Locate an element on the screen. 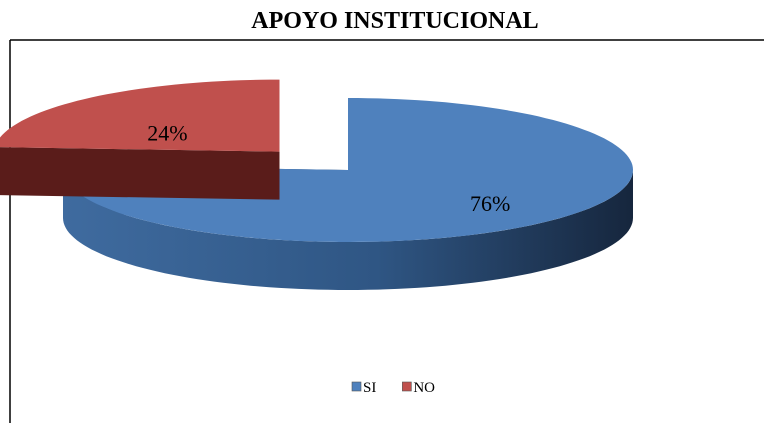 The image size is (764, 423). legend-label: SI is located at coordinates (369, 388).